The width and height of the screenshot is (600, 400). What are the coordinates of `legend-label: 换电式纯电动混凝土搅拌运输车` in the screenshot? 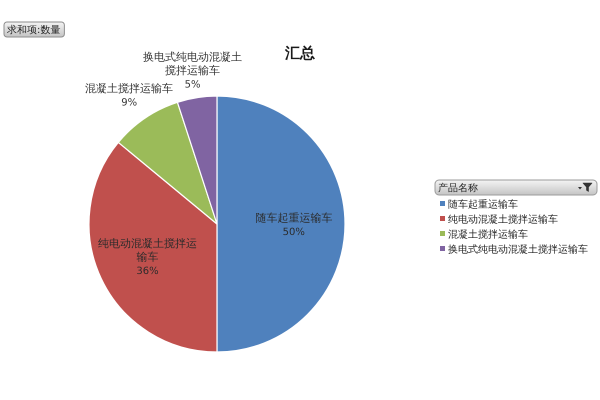 It's located at (518, 250).